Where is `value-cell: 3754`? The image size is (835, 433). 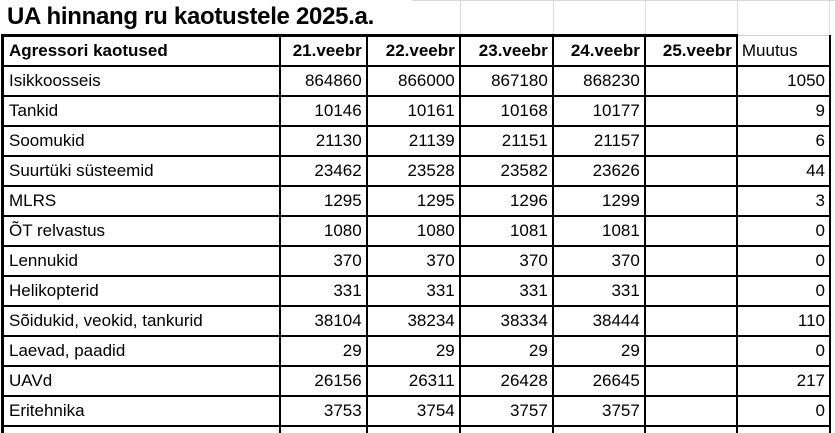 value-cell: 3754 is located at coordinates (413, 411).